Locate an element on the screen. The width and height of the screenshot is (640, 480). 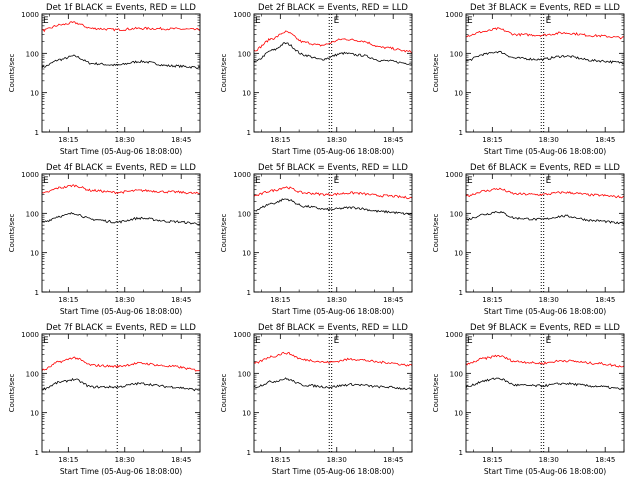
chart-title: Det 5f BLACK = Events, RED = LLD is located at coordinates (333, 168).